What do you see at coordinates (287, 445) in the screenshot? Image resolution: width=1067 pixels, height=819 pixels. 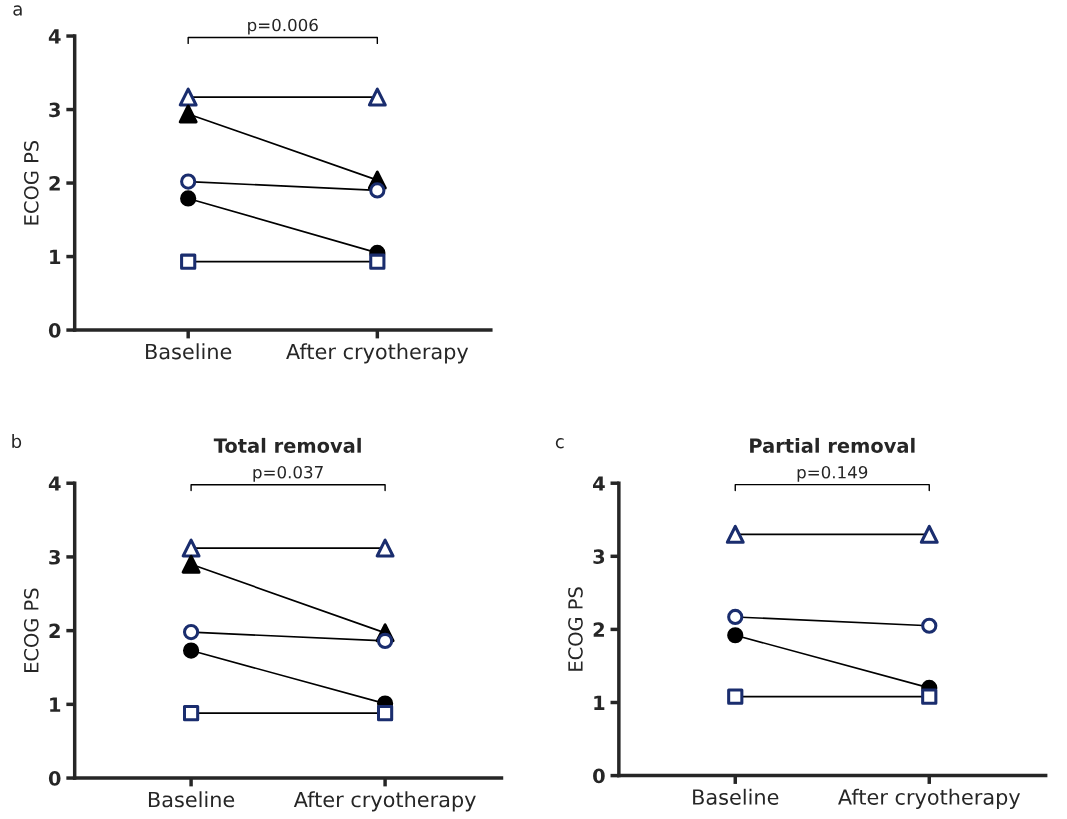 I see `chart-title: Total removal` at bounding box center [287, 445].